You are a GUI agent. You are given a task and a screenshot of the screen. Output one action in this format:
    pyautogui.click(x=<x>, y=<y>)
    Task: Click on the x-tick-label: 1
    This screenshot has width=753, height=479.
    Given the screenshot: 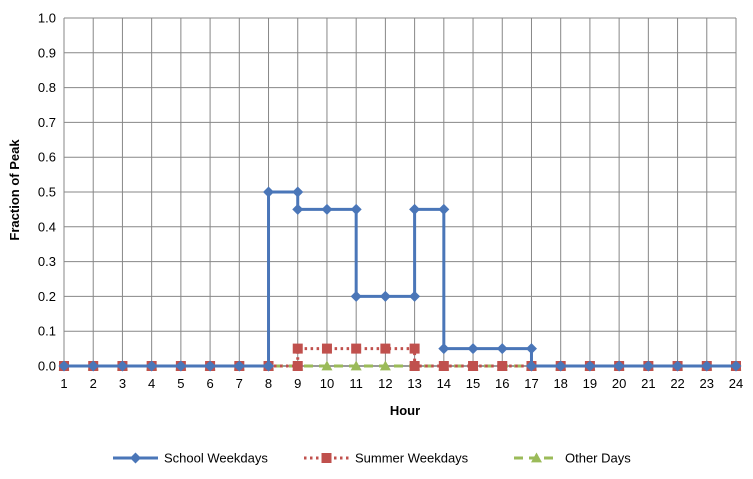 What is the action you would take?
    pyautogui.click(x=63, y=383)
    